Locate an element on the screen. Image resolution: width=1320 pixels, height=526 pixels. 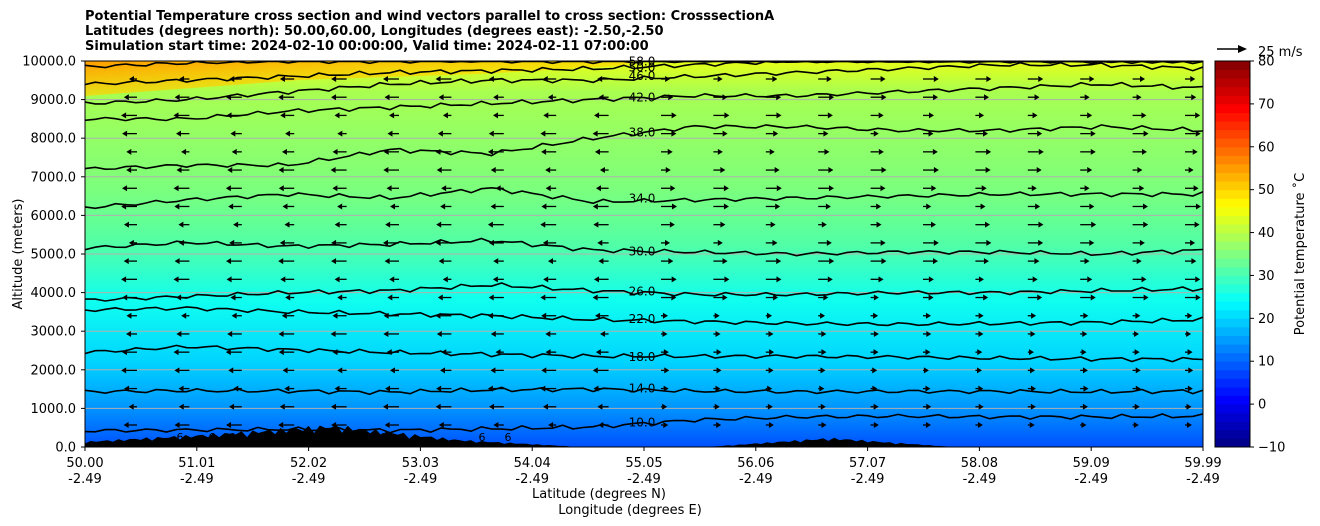
y-tick-label: 10000.0 is located at coordinates (49, 62).